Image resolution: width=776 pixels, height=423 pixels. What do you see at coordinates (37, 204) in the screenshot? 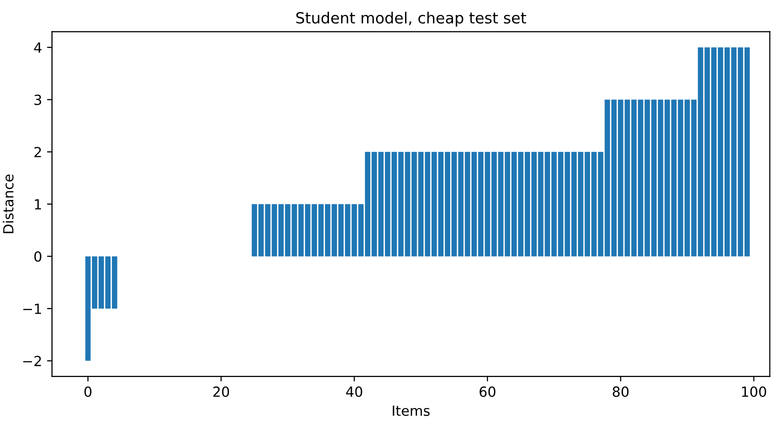
I see `y-tick-label: 1` at bounding box center [37, 204].